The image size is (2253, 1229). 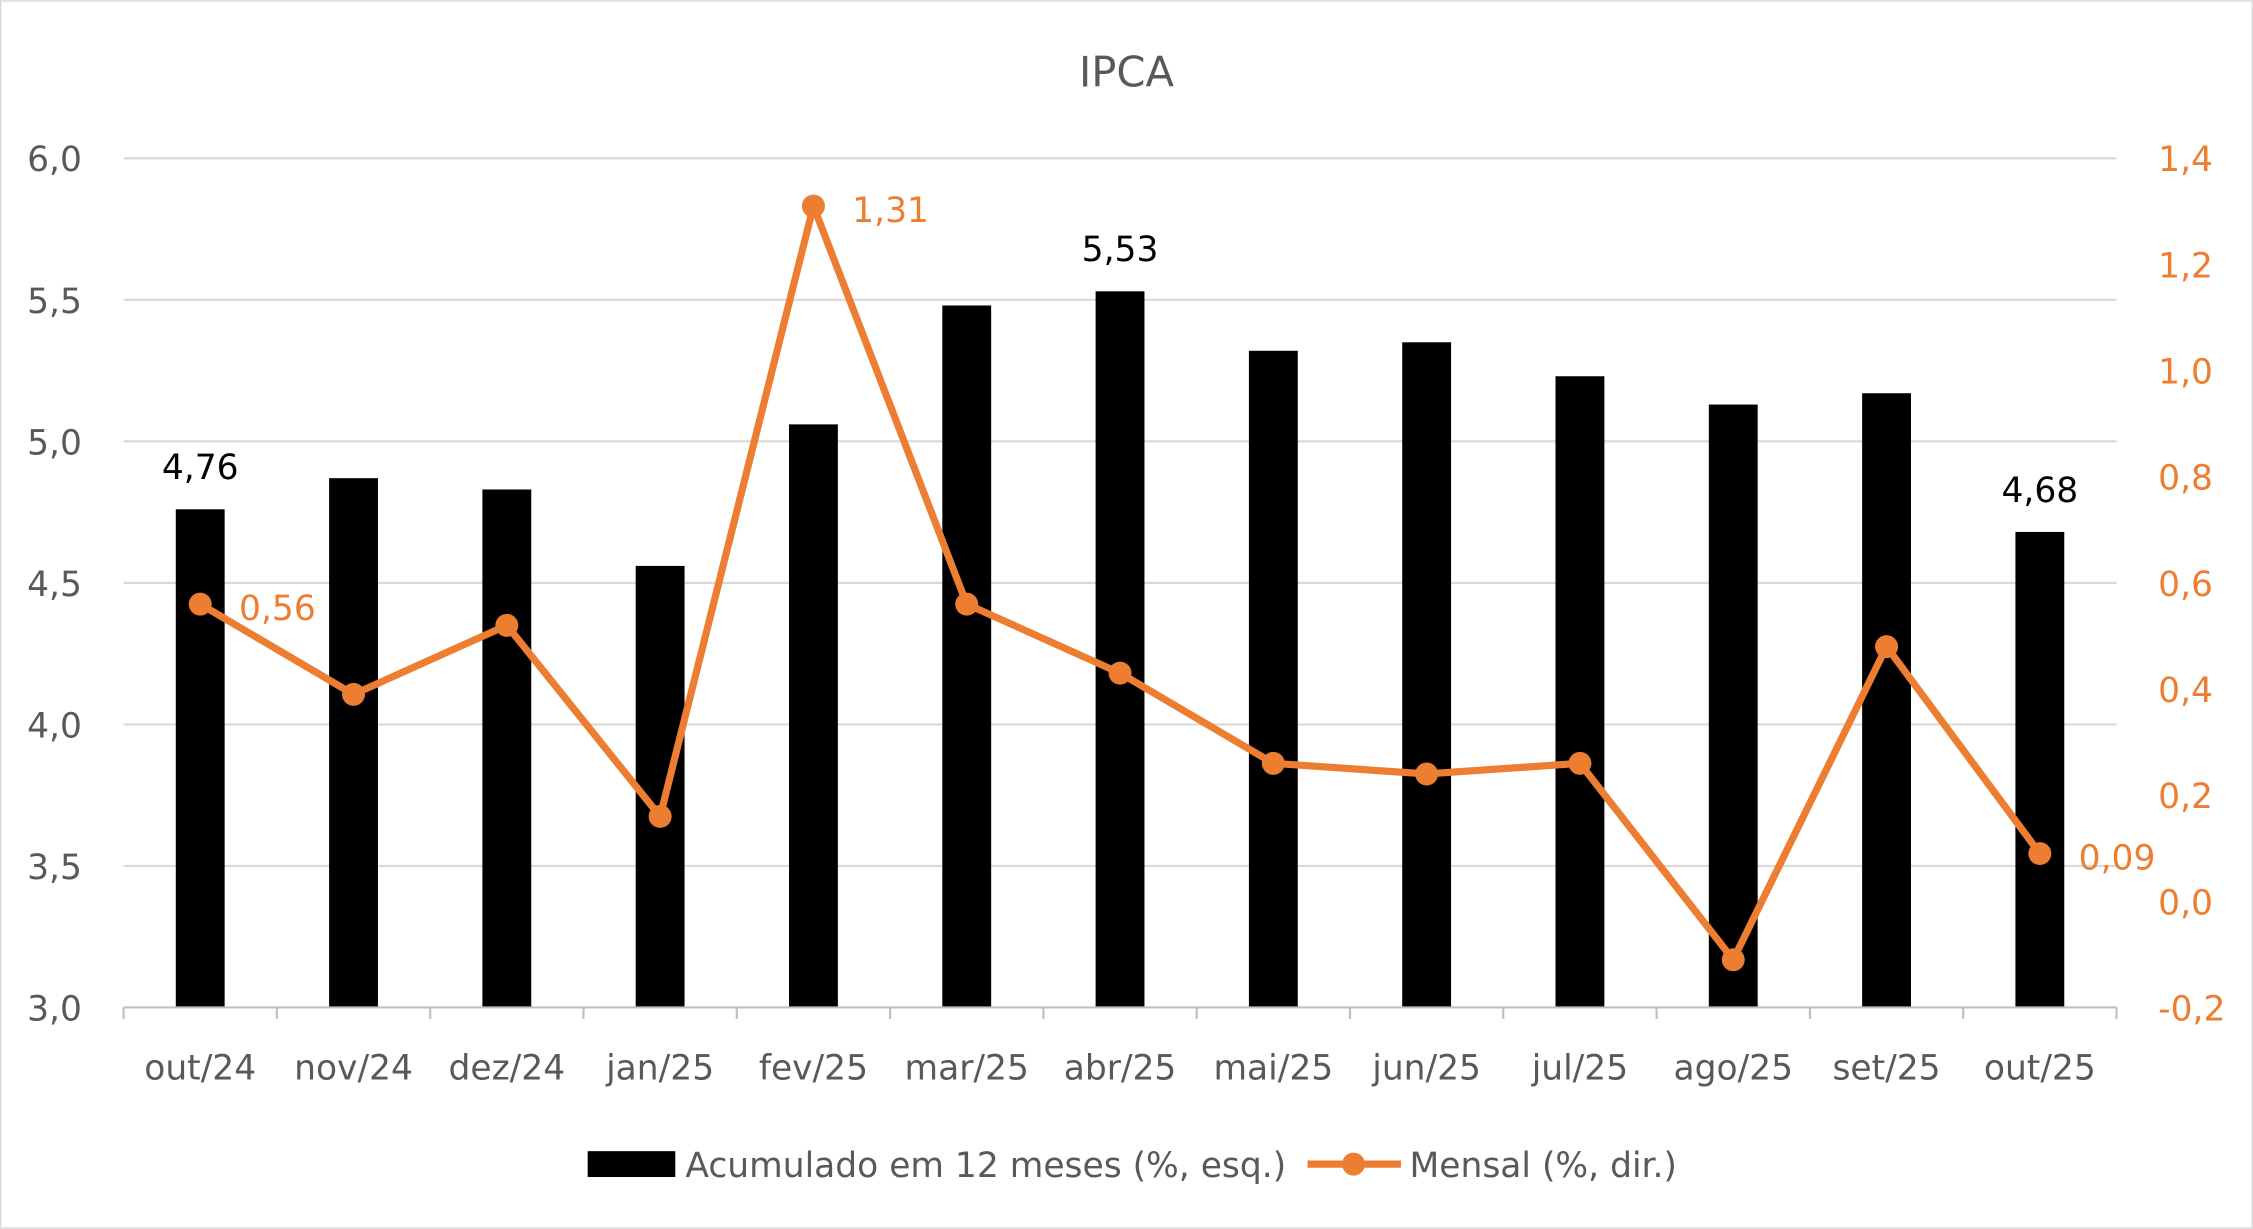 What do you see at coordinates (1120, 1068) in the screenshot?
I see `x-tick-label: abr/25` at bounding box center [1120, 1068].